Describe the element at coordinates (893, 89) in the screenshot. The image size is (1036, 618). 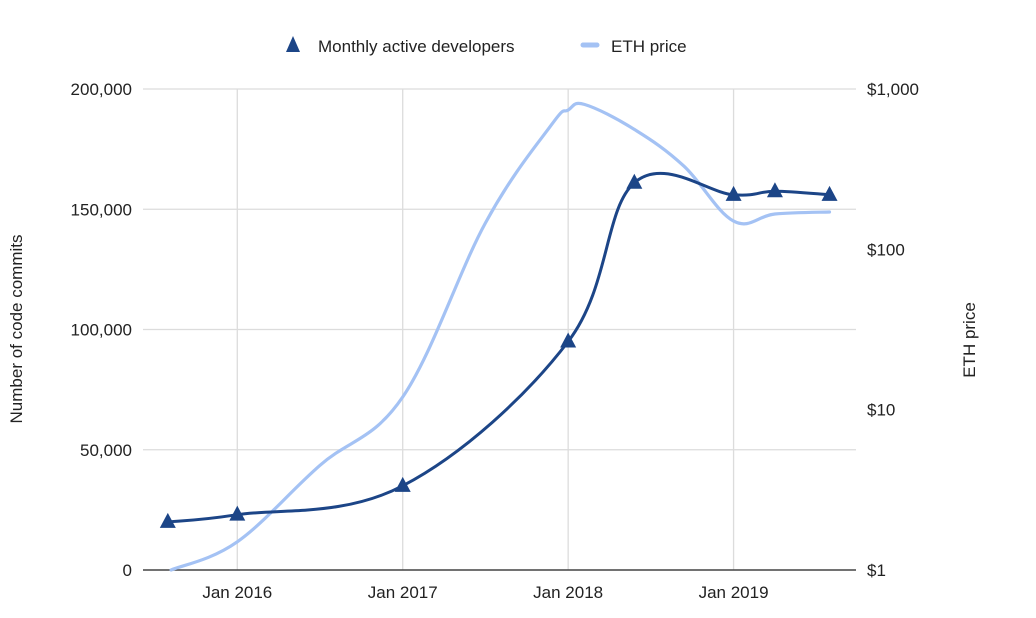
I see `y-right-tick-label: $1,000` at that location.